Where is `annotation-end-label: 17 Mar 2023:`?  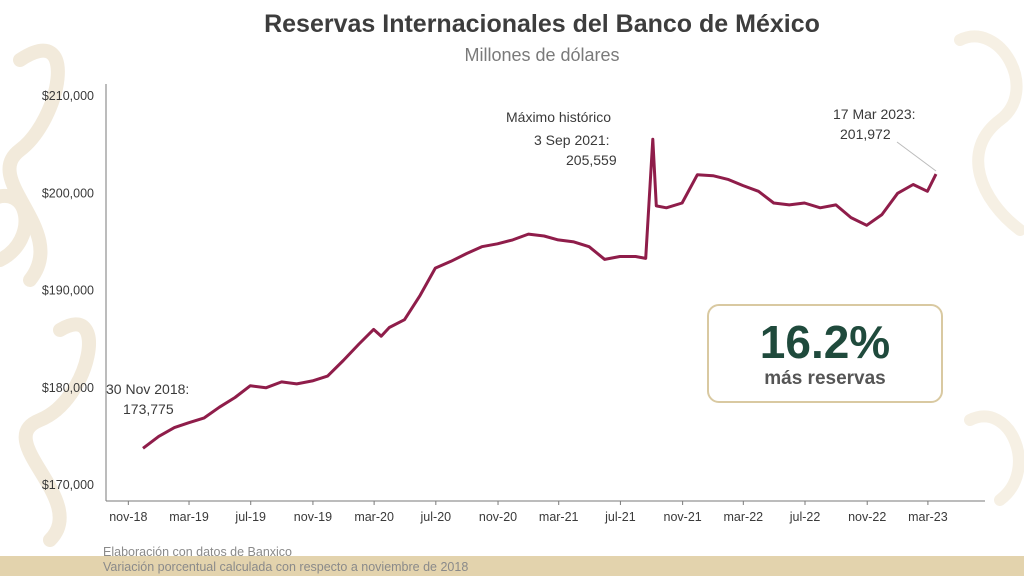
annotation-end-label: 17 Mar 2023: is located at coordinates (874, 114).